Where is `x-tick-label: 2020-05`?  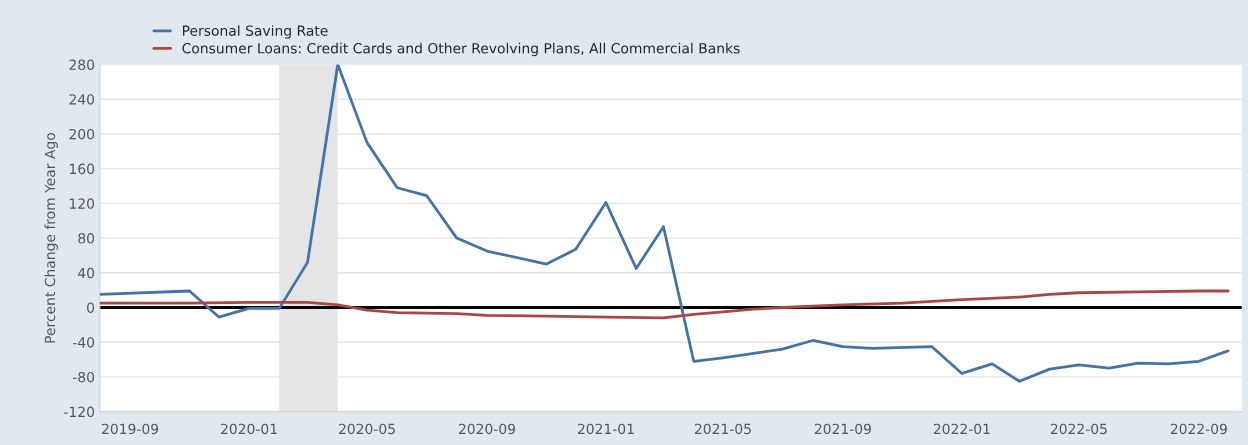 x-tick-label: 2020-05 is located at coordinates (367, 429).